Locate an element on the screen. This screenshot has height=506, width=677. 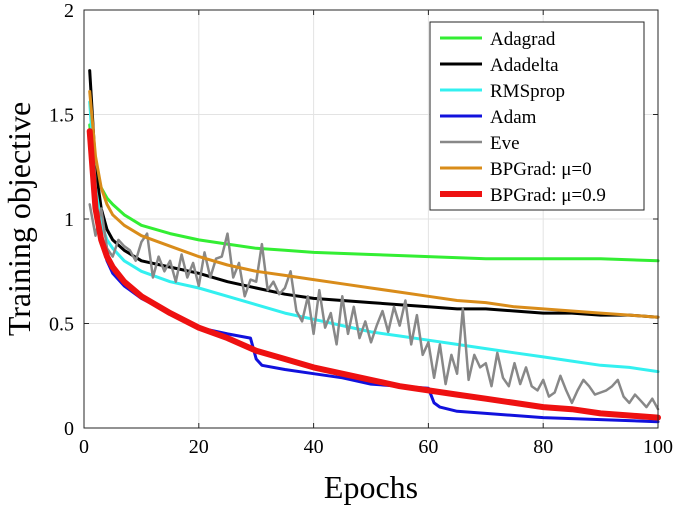
x-tick-label: 100 is located at coordinates (658, 447).